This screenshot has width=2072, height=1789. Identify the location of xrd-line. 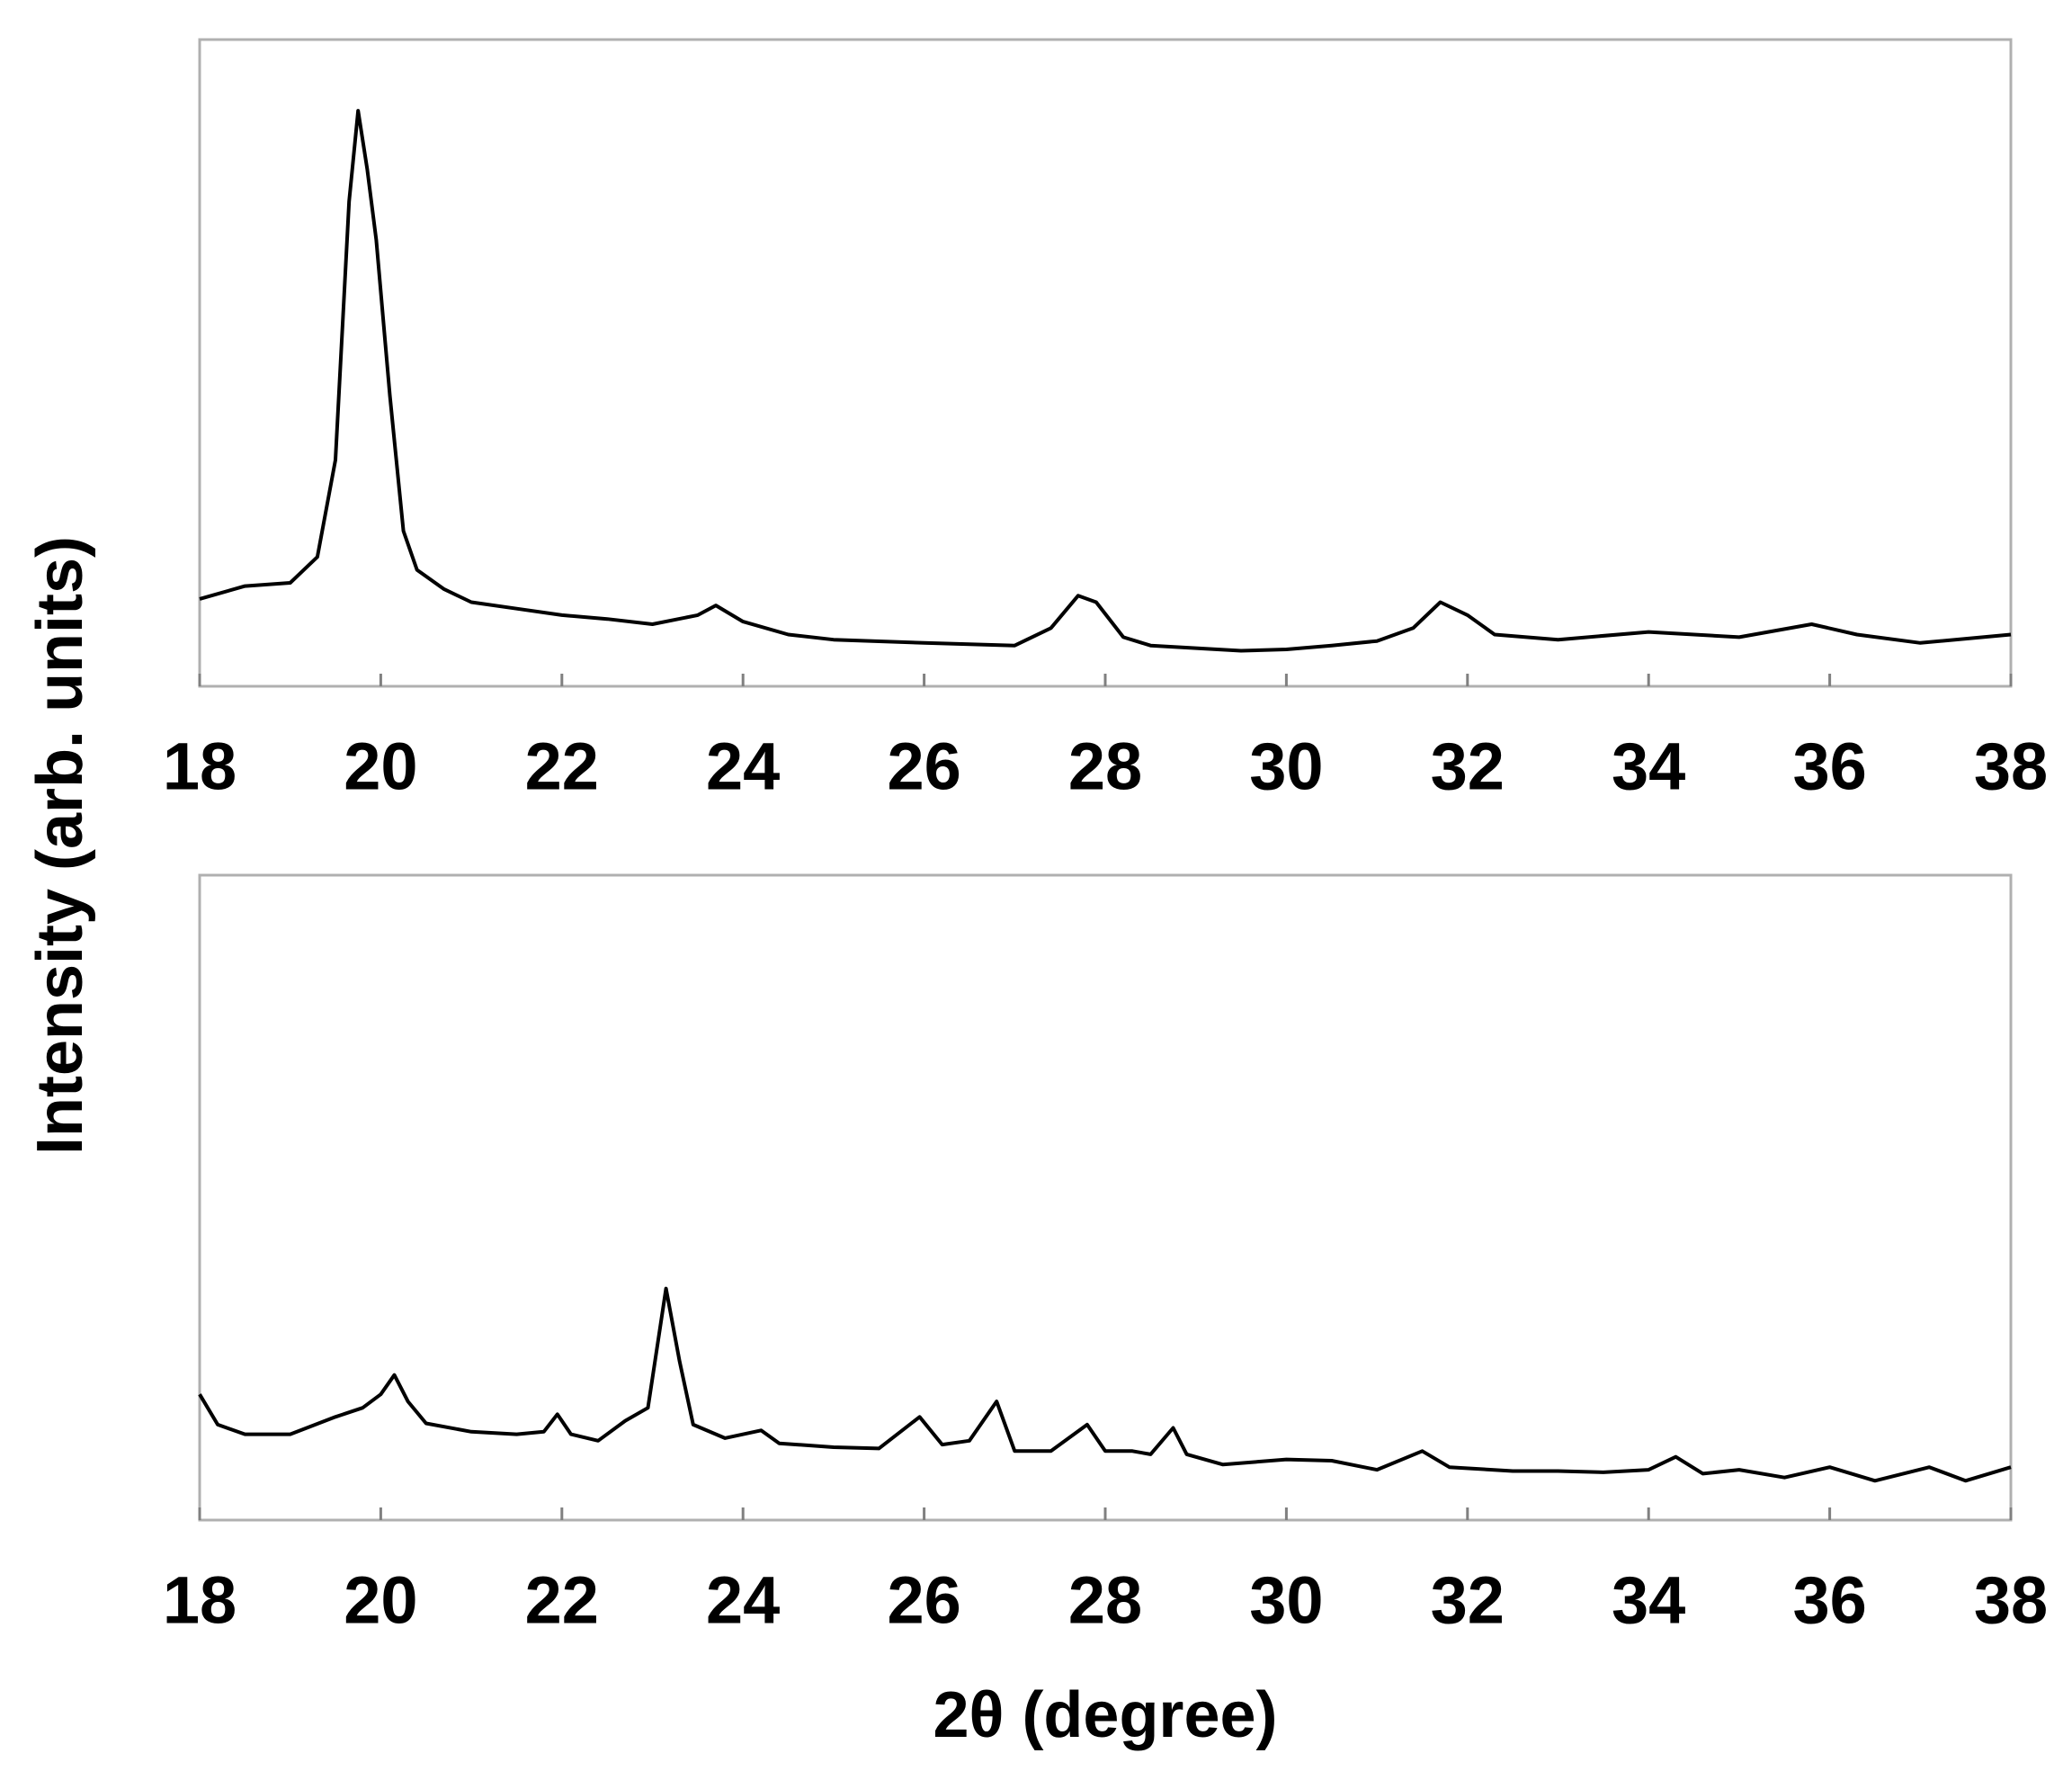
(1105, 1384).